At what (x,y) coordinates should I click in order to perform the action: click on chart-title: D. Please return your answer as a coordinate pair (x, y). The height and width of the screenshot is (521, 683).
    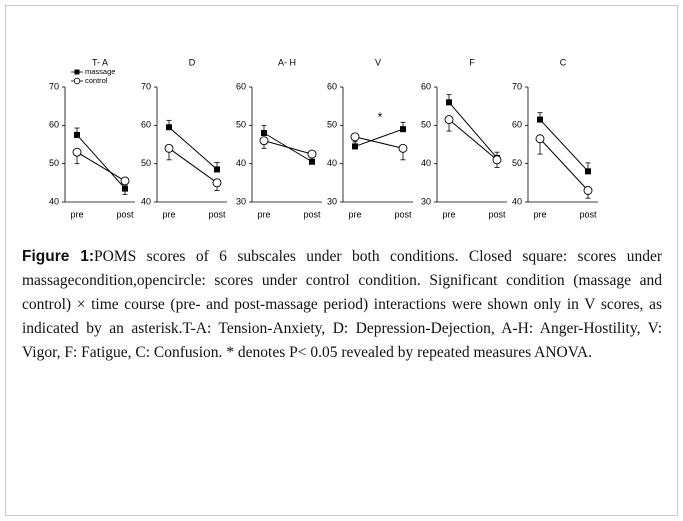
    Looking at the image, I should click on (192, 62).